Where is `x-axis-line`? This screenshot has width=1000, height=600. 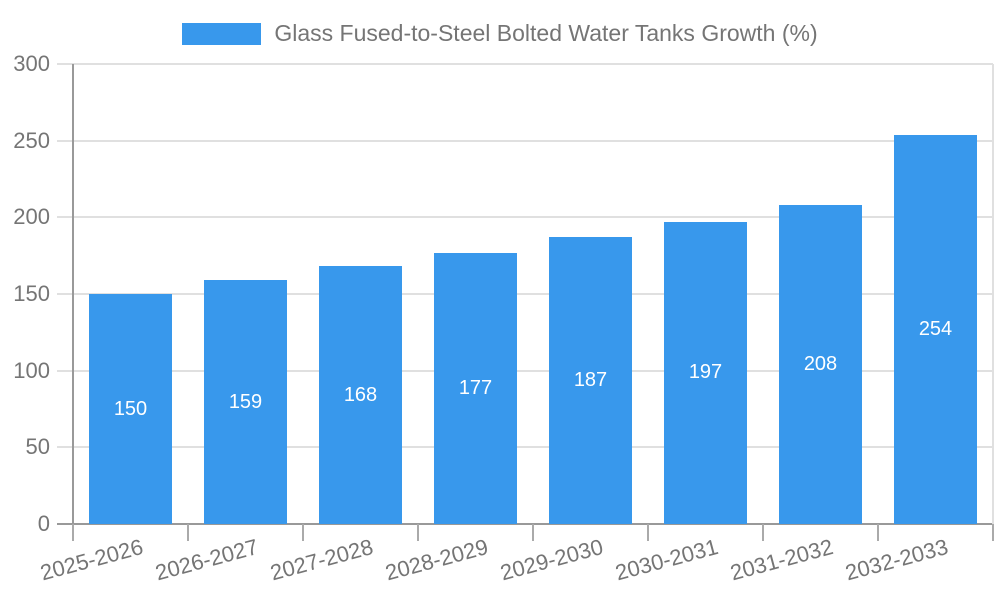
x-axis-line is located at coordinates (525, 524).